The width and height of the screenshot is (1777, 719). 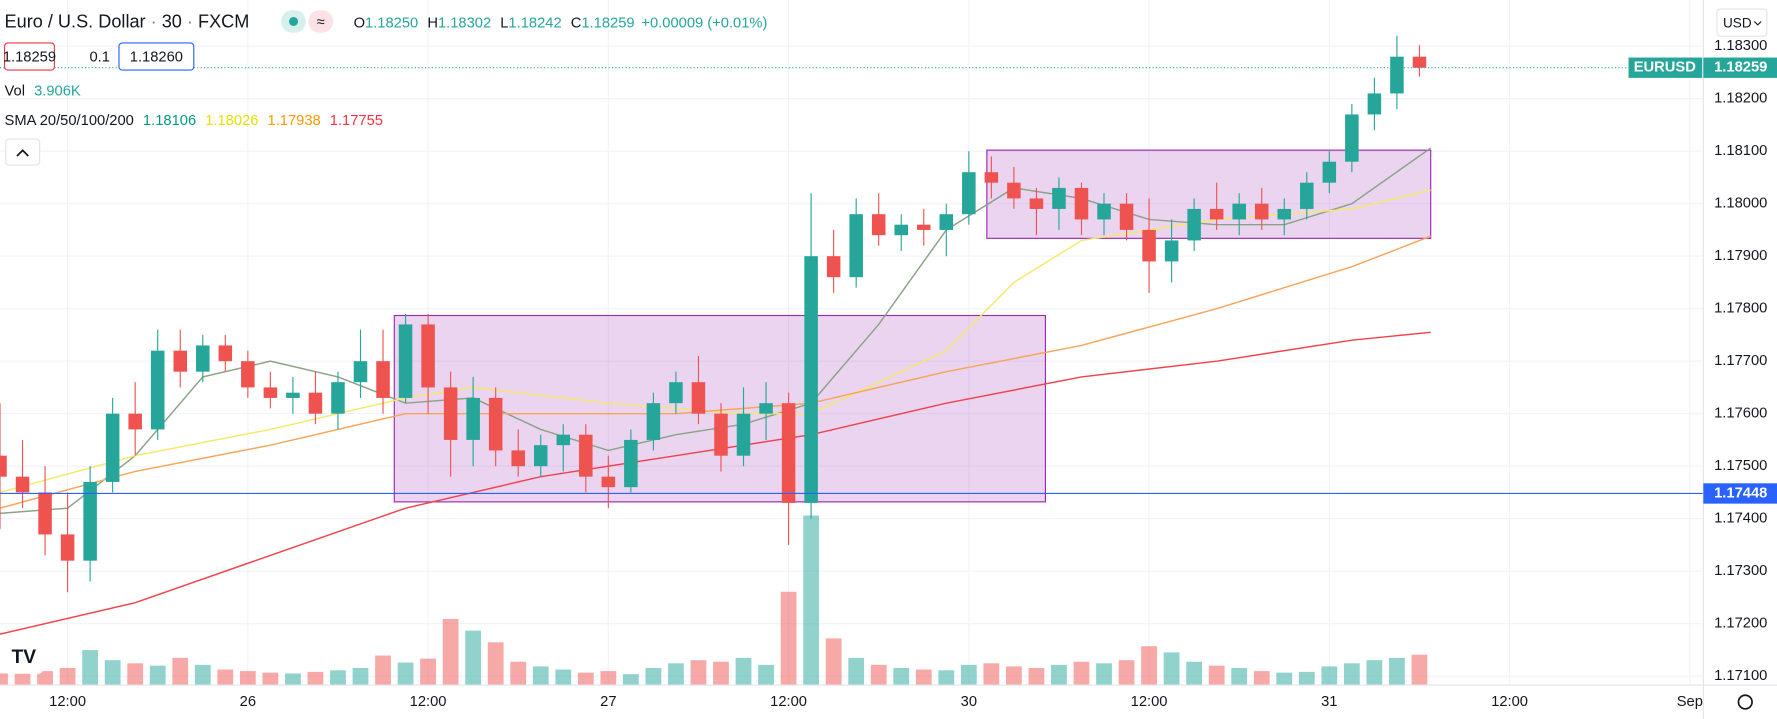 I want to click on sma-label: SMA 20/50/100/200, so click(x=69, y=121).